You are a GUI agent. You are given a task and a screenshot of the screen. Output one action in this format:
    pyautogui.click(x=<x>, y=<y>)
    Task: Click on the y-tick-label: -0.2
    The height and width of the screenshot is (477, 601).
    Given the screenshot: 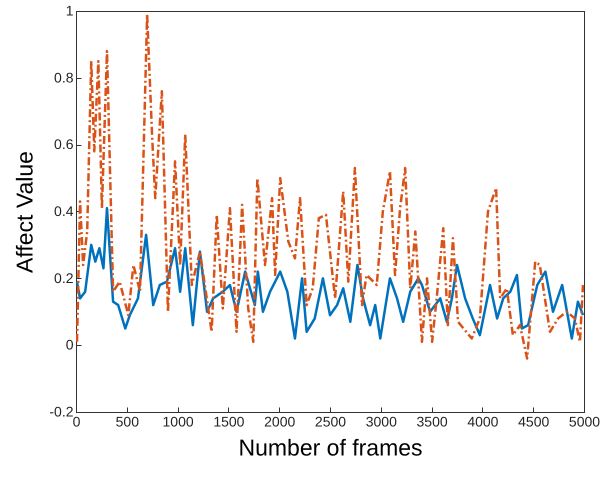 What is the action you would take?
    pyautogui.click(x=61, y=412)
    